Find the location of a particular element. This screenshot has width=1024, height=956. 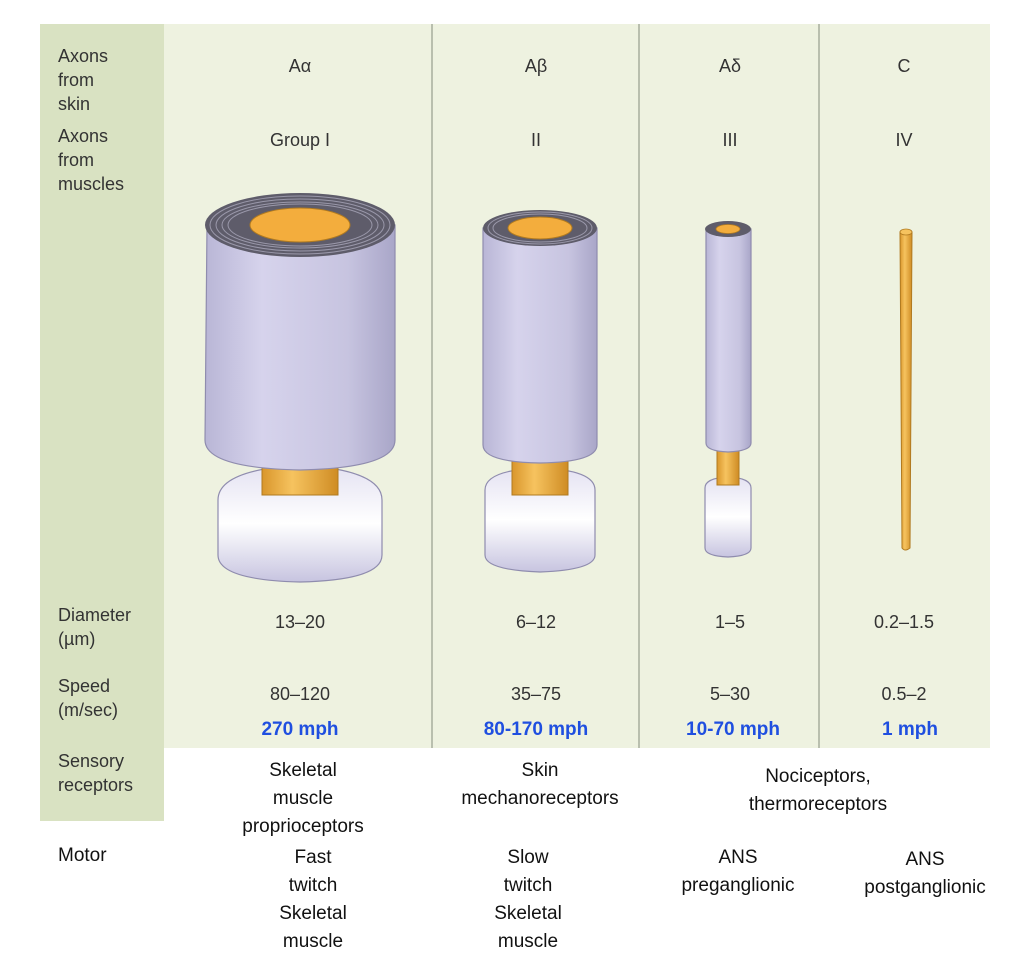

row-label-axons-skin: Axons from skin is located at coordinates (83, 80).